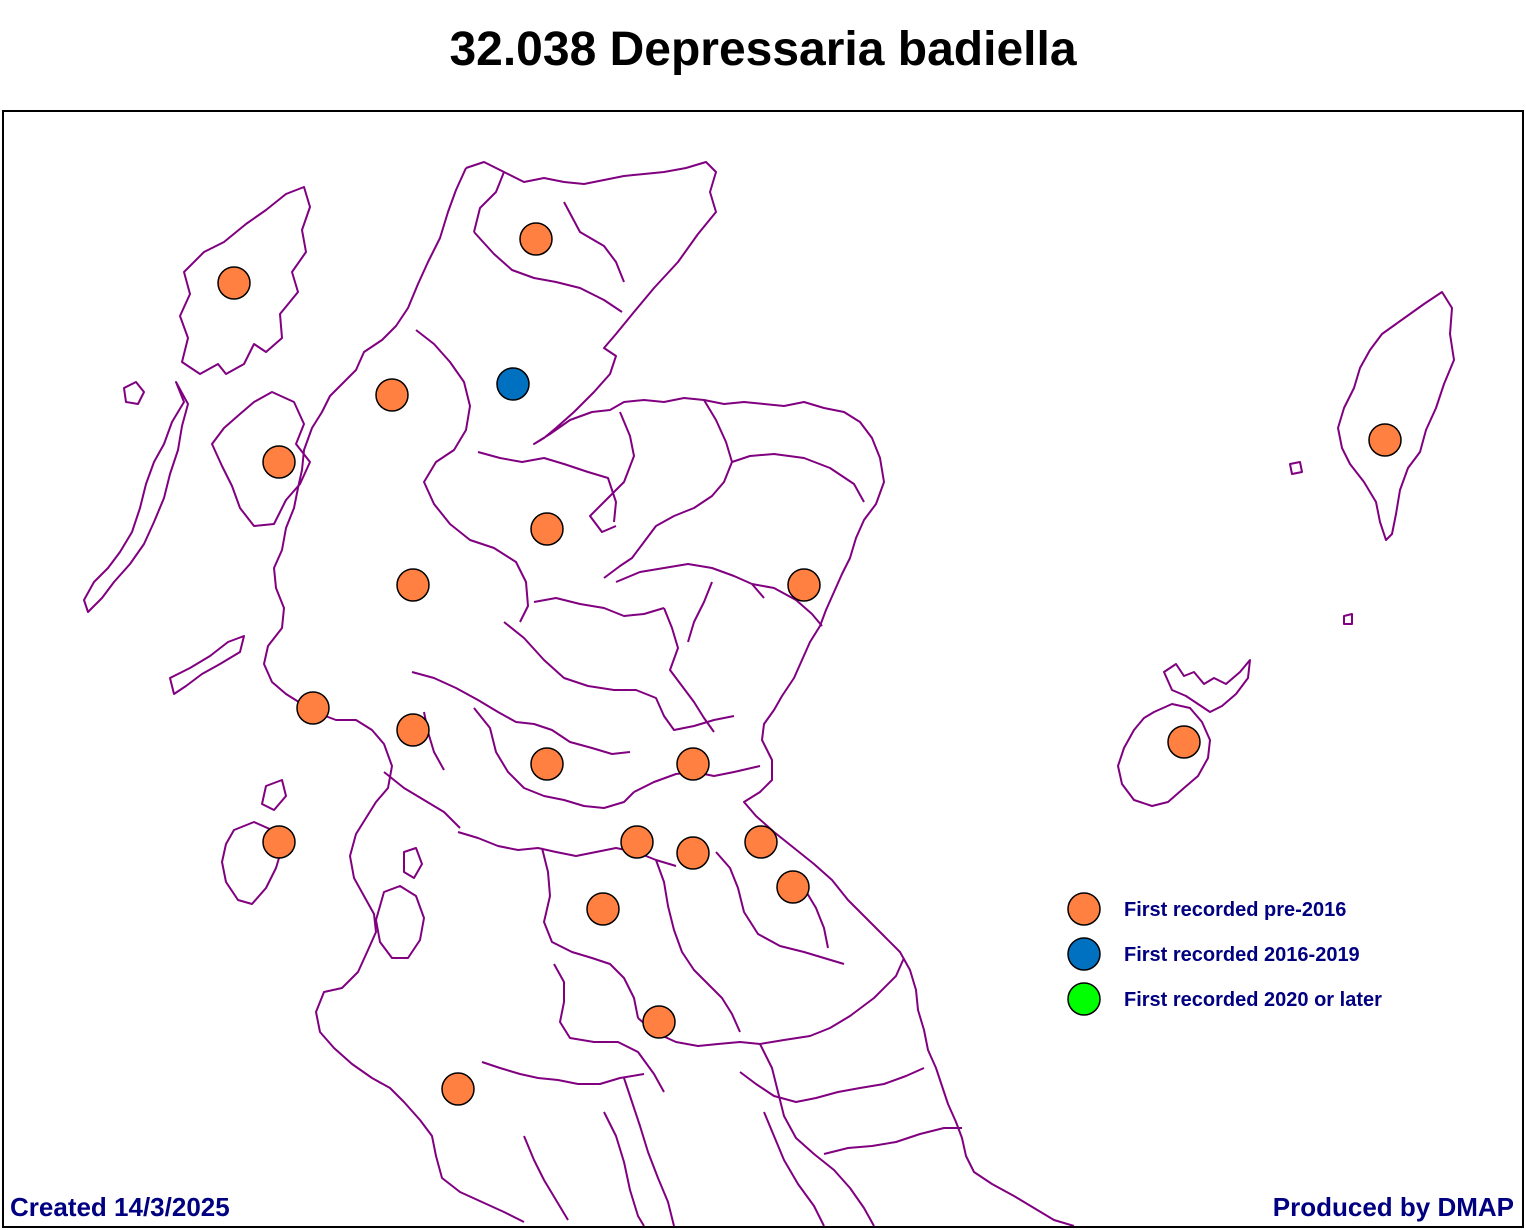 The image size is (1526, 1230). I want to click on created-date: Created 14/3/2025, so click(120, 1207).